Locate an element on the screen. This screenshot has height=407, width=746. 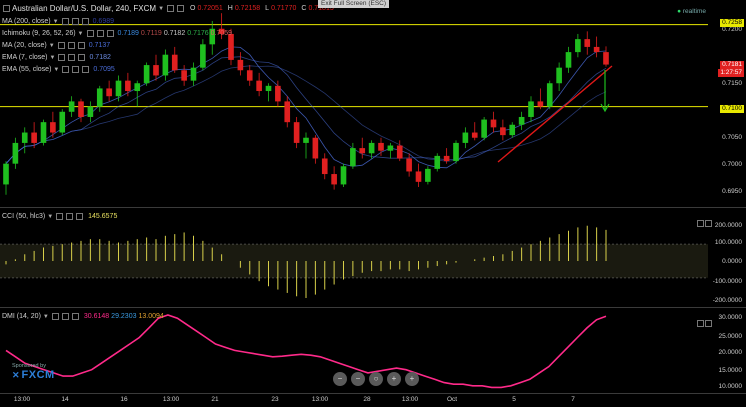
zoom-in-button: + is located at coordinates (394, 379).